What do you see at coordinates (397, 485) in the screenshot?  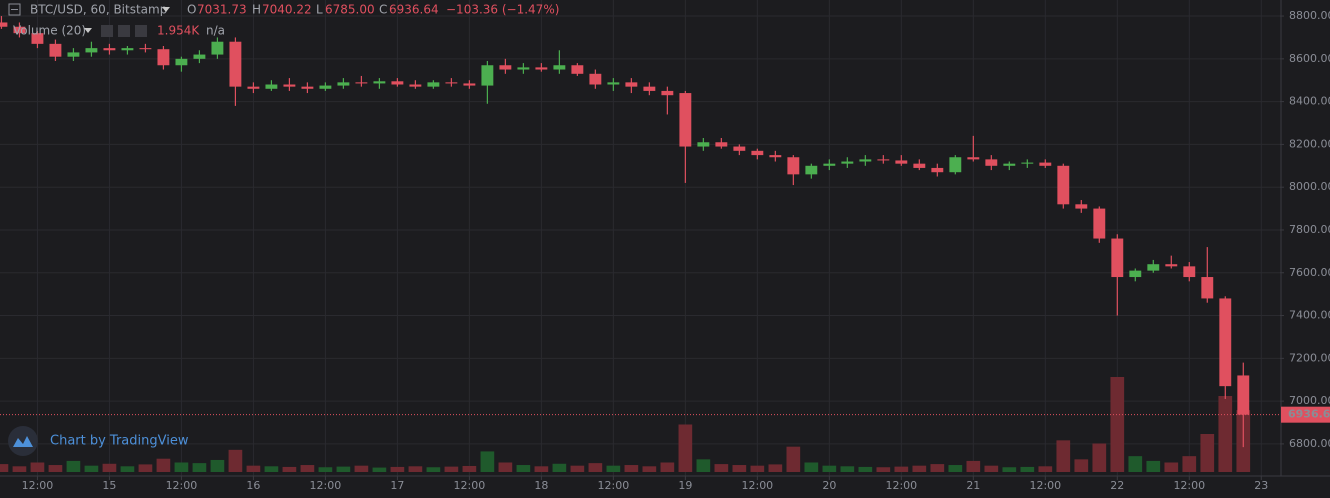 I see `x-tick-label: 17` at bounding box center [397, 485].